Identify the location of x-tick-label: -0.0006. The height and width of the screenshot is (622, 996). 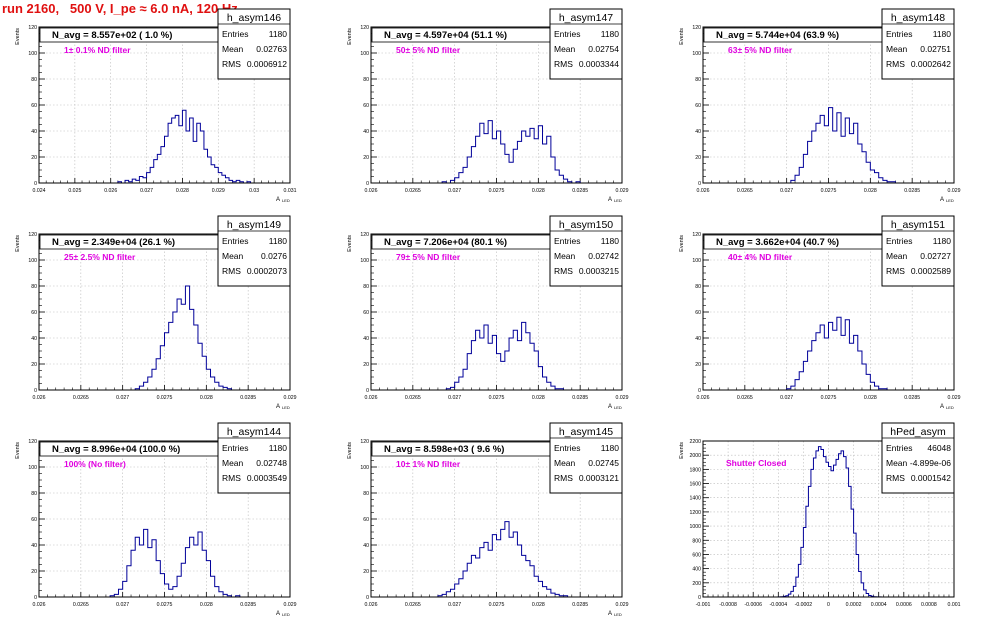
(753, 605).